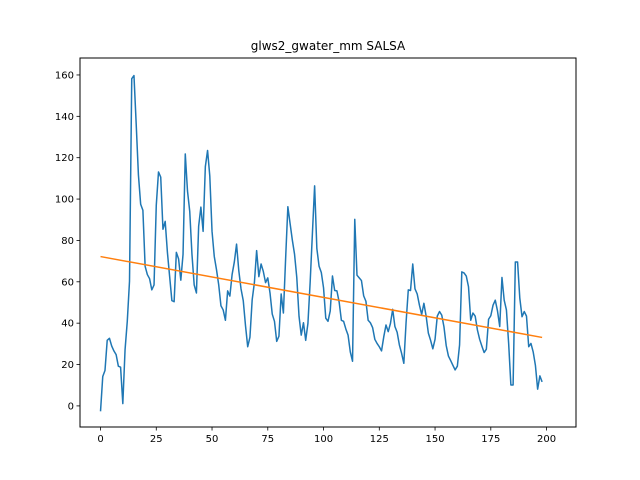 Image resolution: width=640 pixels, height=480 pixels. Describe the element at coordinates (64, 200) in the screenshot. I see `y-tick-label: 100` at that location.